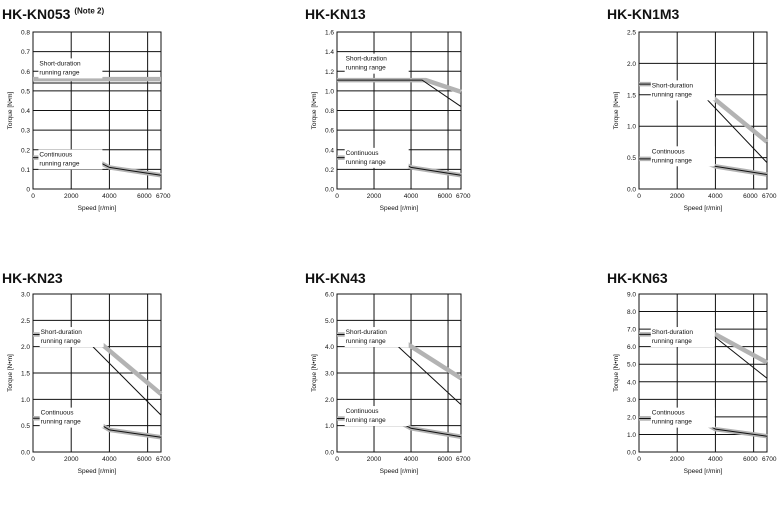  Describe the element at coordinates (631, 312) in the screenshot. I see `y-tick-label: 8.0` at that location.